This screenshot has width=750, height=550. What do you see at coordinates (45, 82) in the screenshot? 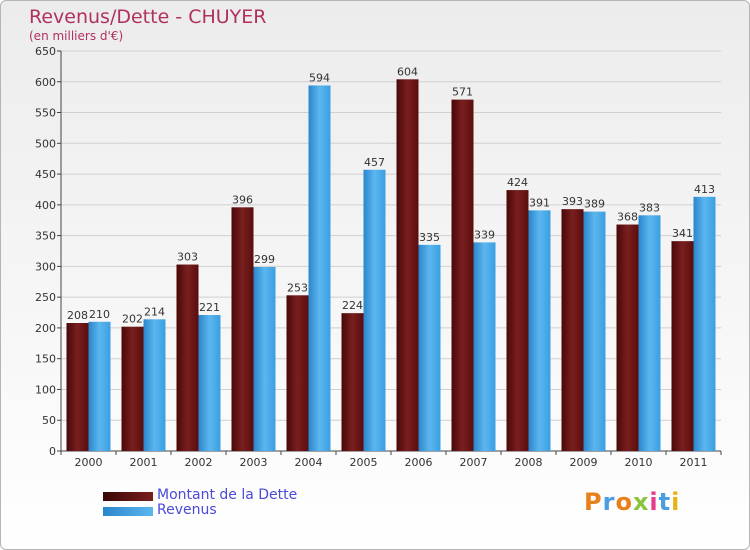
I see `y-tick-label: 600` at bounding box center [45, 82].